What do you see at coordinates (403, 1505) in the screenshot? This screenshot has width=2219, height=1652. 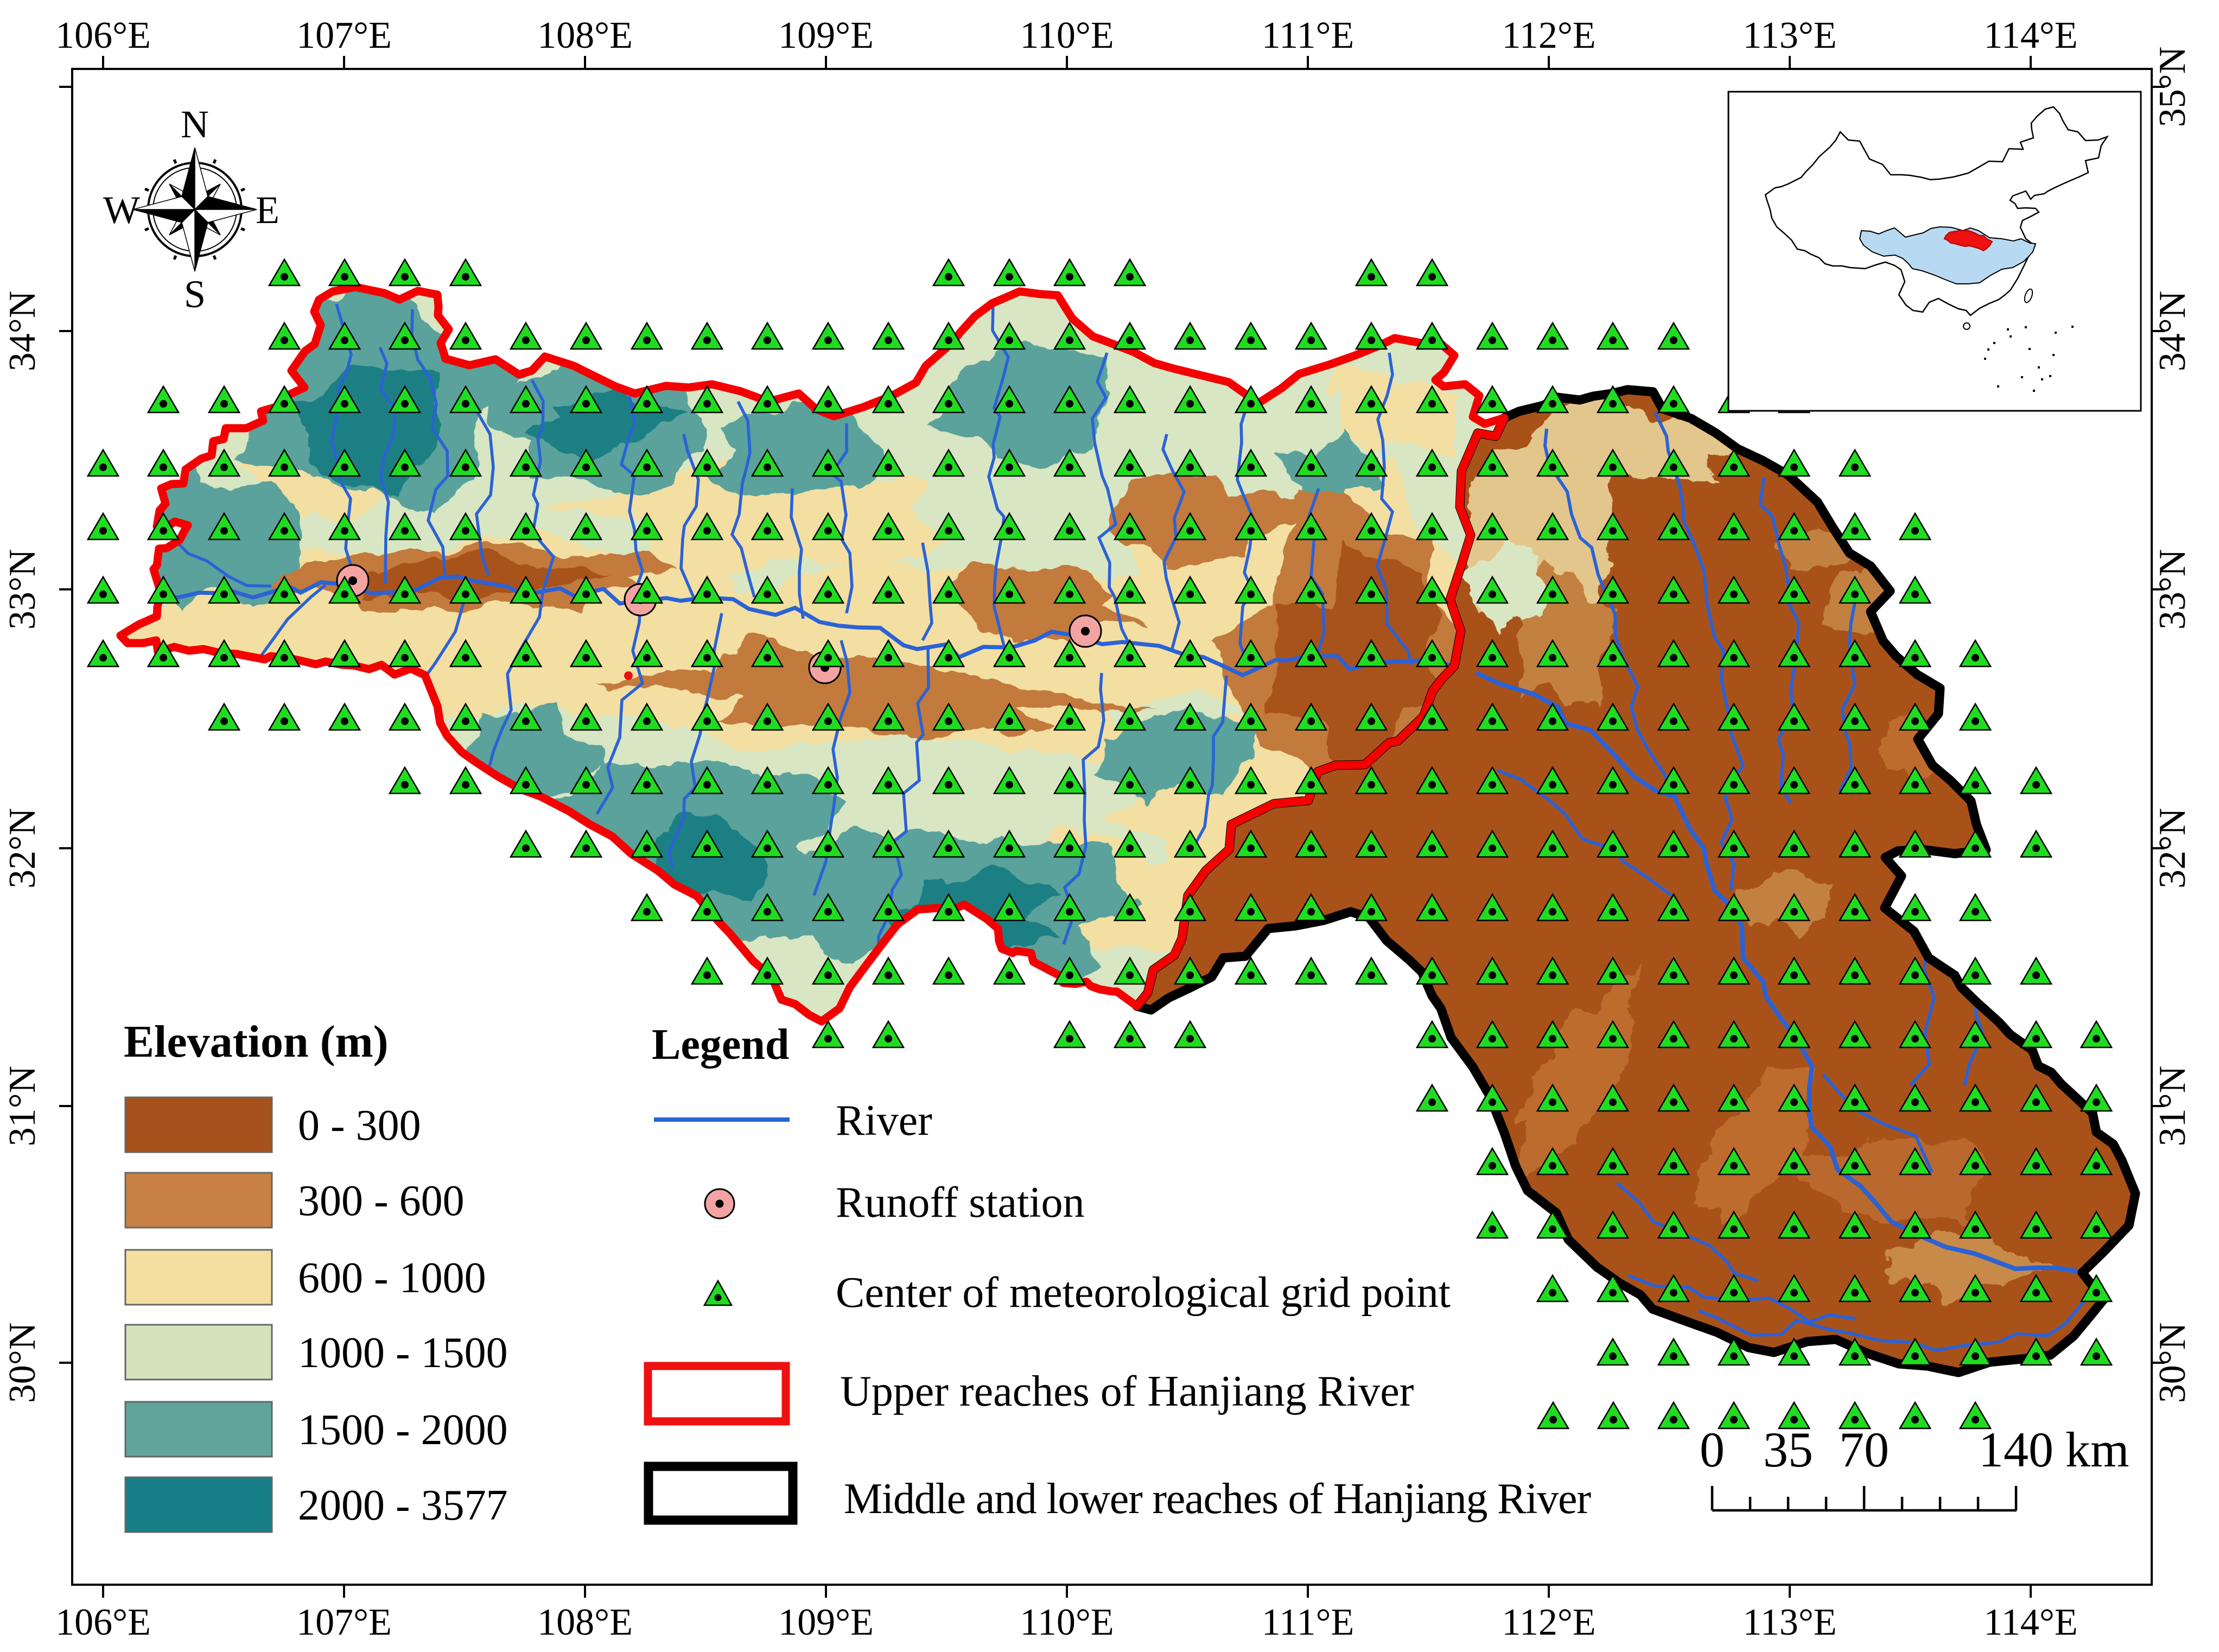 I see `svg-text: 2000 - 3577` at bounding box center [403, 1505].